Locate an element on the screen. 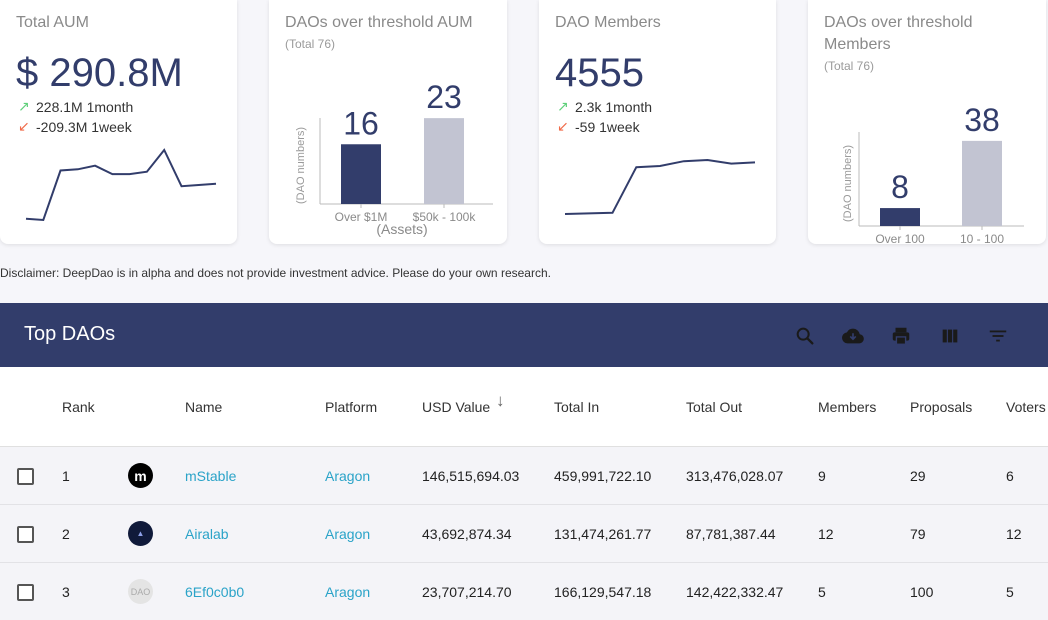 Image resolution: width=1048 pixels, height=620 pixels. daos-threshold-members-subtitle: (Total 76) is located at coordinates (849, 66).